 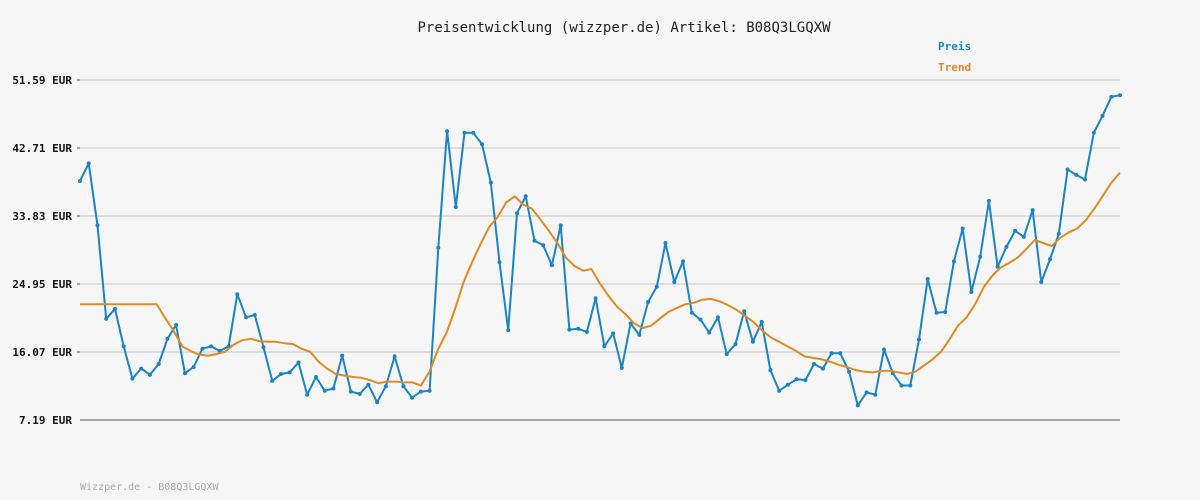 What do you see at coordinates (42, 216) in the screenshot?
I see `y-tick-label: 33.83 EUR` at bounding box center [42, 216].